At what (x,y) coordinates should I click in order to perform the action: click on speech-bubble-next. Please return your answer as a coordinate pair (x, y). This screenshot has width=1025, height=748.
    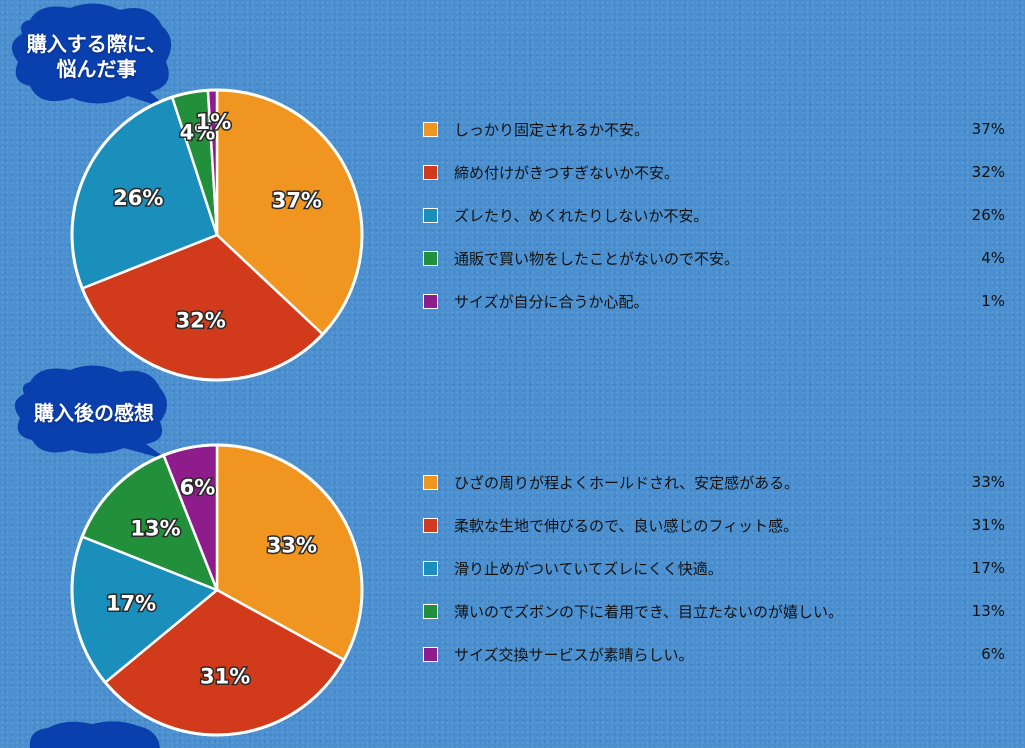
    Looking at the image, I should click on (95, 734).